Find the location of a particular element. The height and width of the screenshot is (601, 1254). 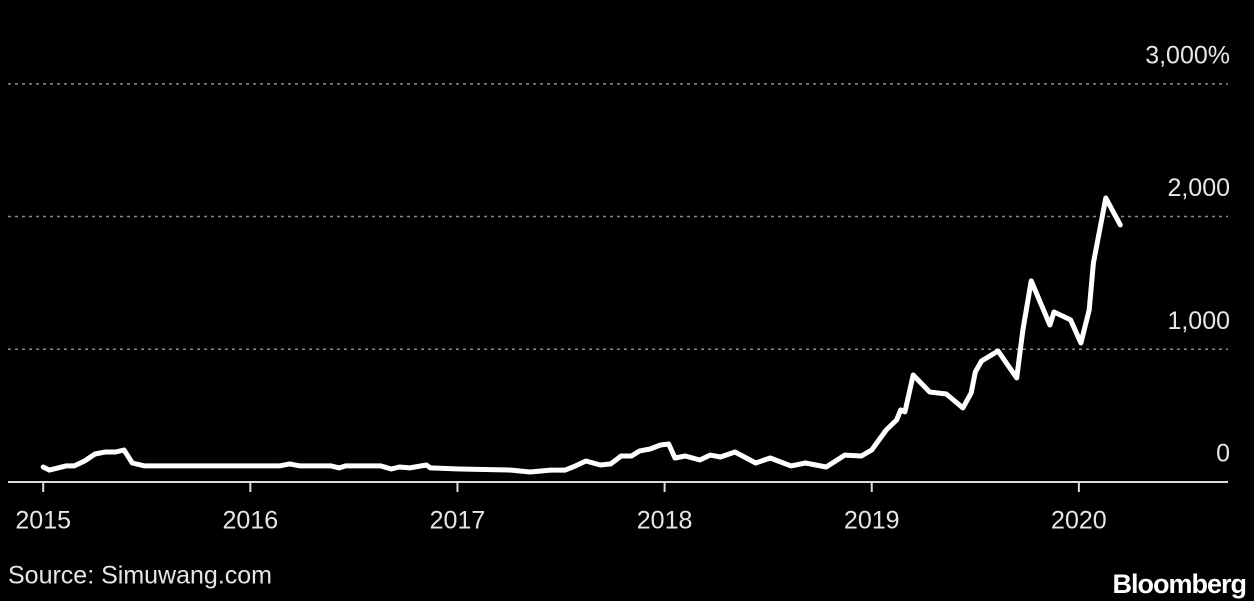

x-tick-label: 2017 is located at coordinates (458, 521).